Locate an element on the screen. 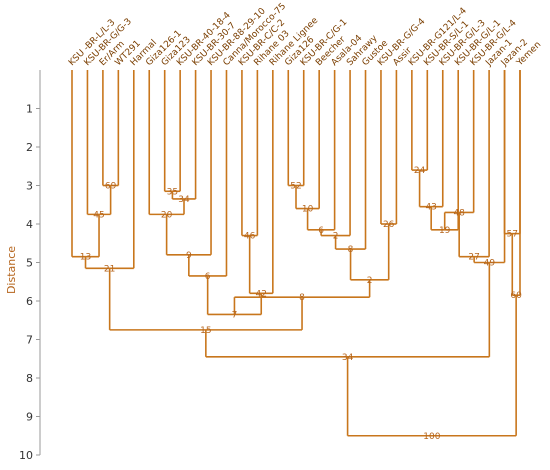 The image size is (550, 470). y-tick-label: 8 is located at coordinates (29, 378).